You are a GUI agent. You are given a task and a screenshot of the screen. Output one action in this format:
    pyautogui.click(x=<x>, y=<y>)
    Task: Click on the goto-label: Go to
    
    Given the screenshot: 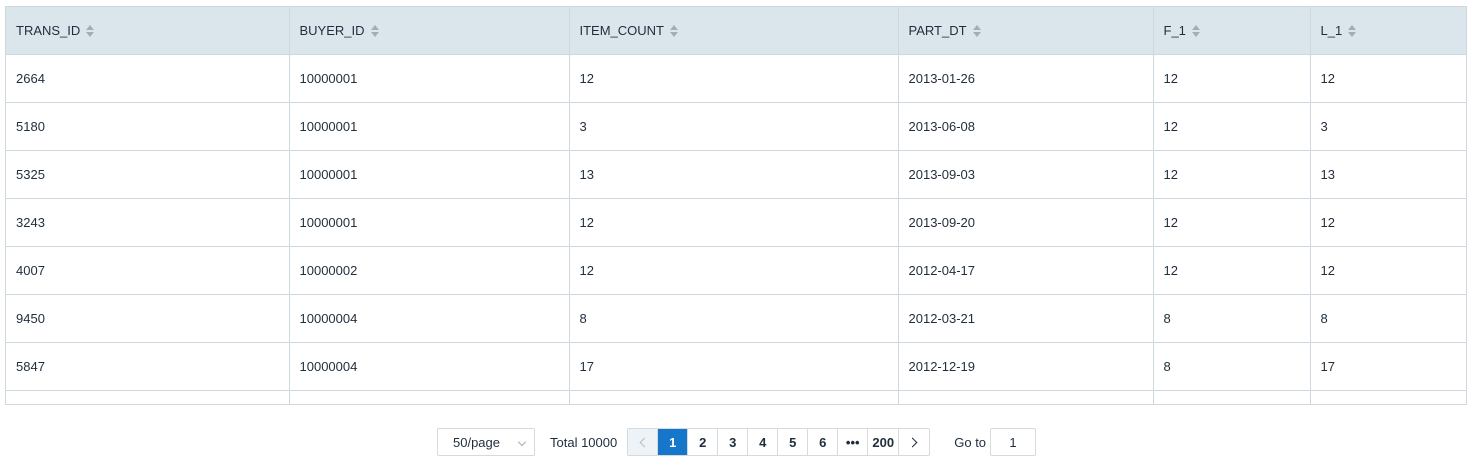 What is the action you would take?
    pyautogui.click(x=970, y=442)
    